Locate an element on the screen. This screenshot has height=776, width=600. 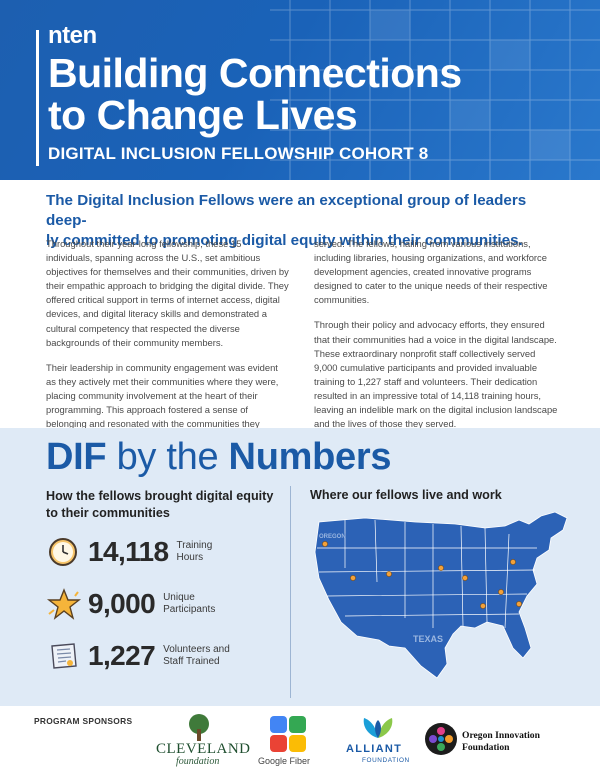
stat-volunteers-trained: 1,227 Volunteers and Staff Trained is located at coordinates (138, 656).